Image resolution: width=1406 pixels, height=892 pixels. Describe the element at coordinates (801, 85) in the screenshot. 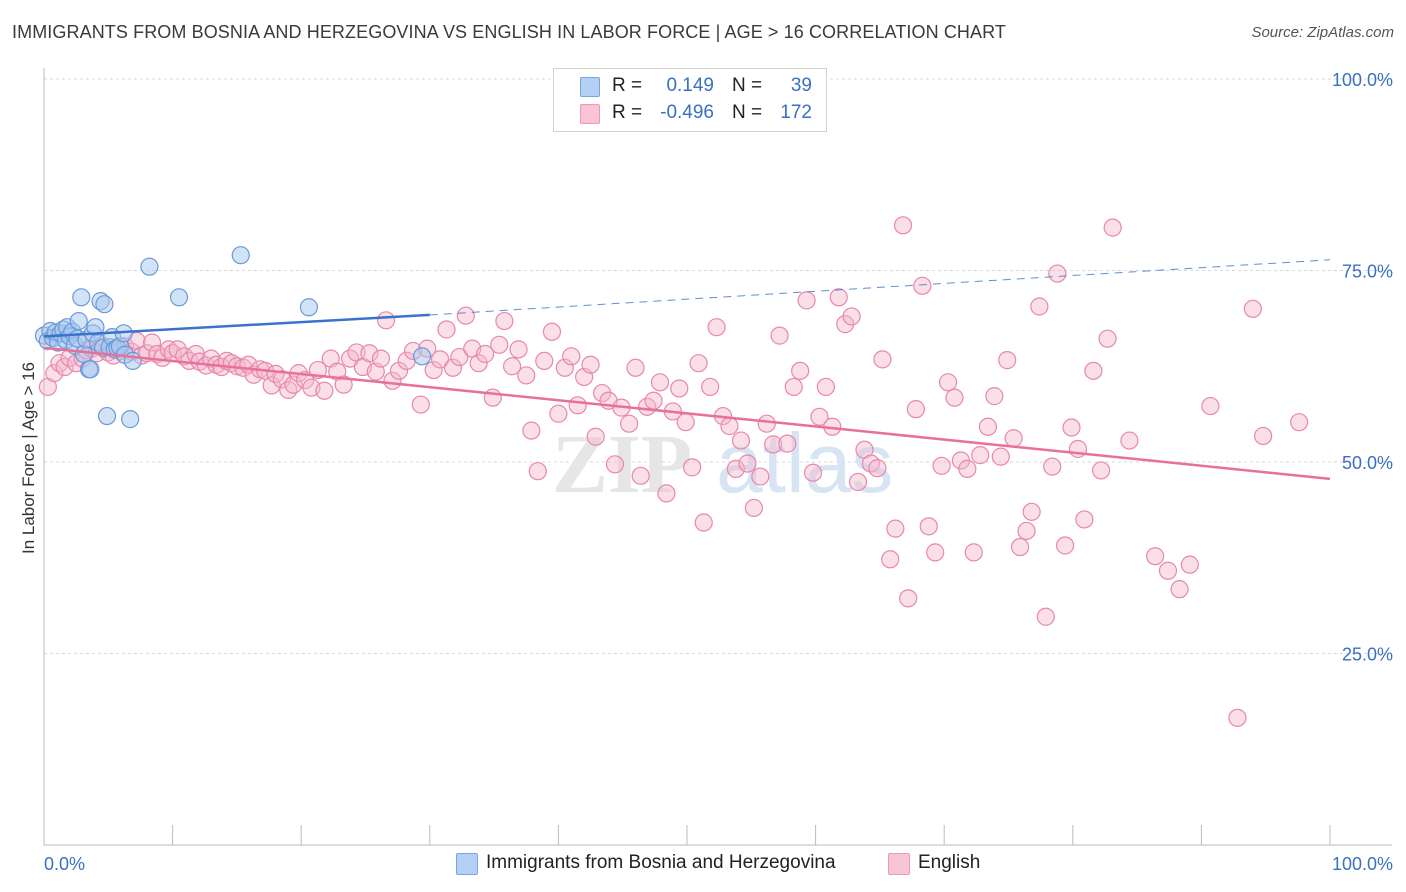

I see `legend-n-value: 39` at that location.